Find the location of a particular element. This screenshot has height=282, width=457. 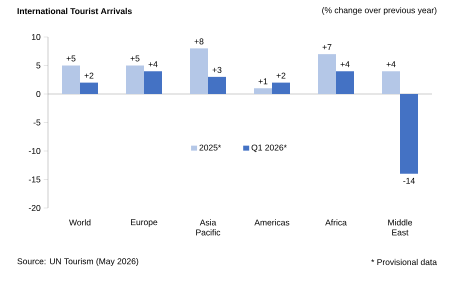

y-tick-label: 5 is located at coordinates (38, 65).